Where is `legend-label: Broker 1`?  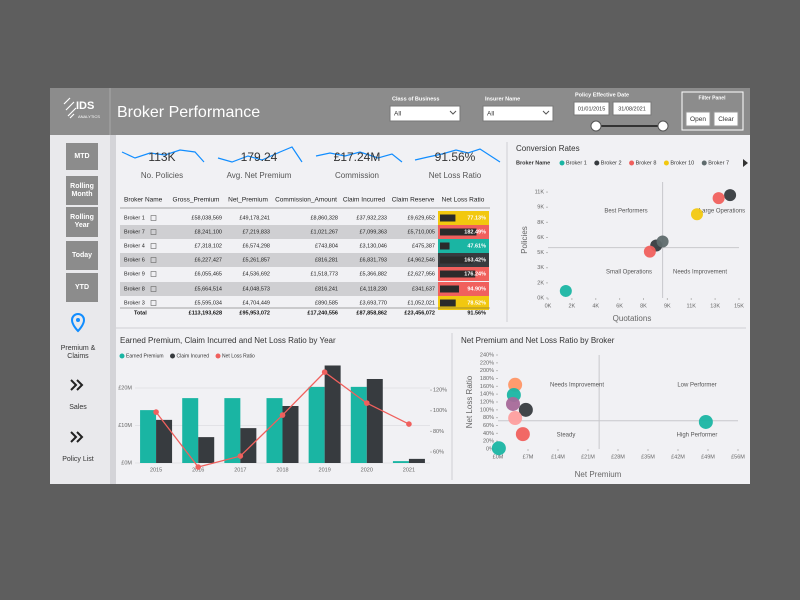 legend-label: Broker 1 is located at coordinates (576, 163).